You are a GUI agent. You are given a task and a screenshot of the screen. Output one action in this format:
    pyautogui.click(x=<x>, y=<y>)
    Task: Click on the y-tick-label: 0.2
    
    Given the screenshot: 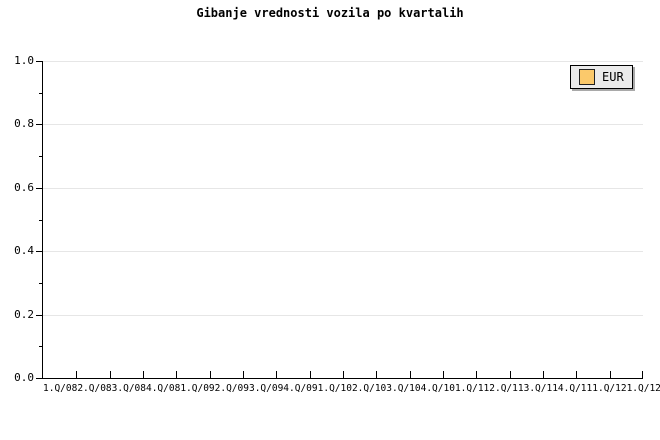 What is the action you would take?
    pyautogui.click(x=24, y=314)
    